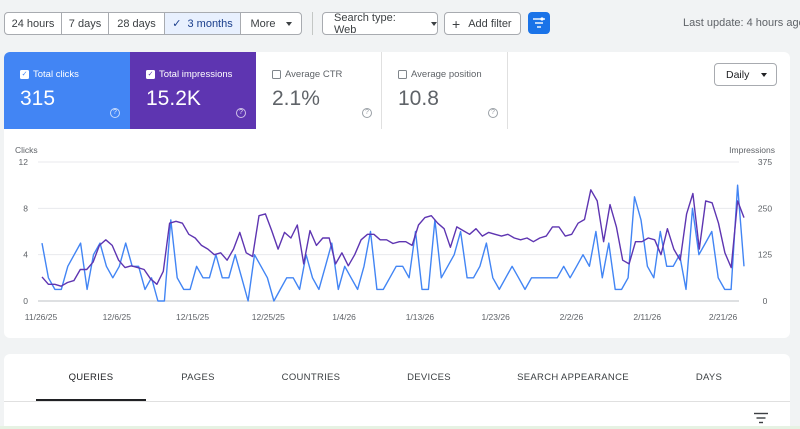  I want to click on granularity-dropdown: Daily, so click(745, 74).